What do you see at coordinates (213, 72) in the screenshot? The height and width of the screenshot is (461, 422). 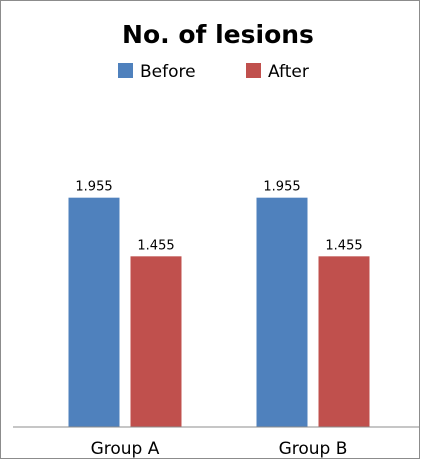 I see `legend: Before After` at bounding box center [213, 72].